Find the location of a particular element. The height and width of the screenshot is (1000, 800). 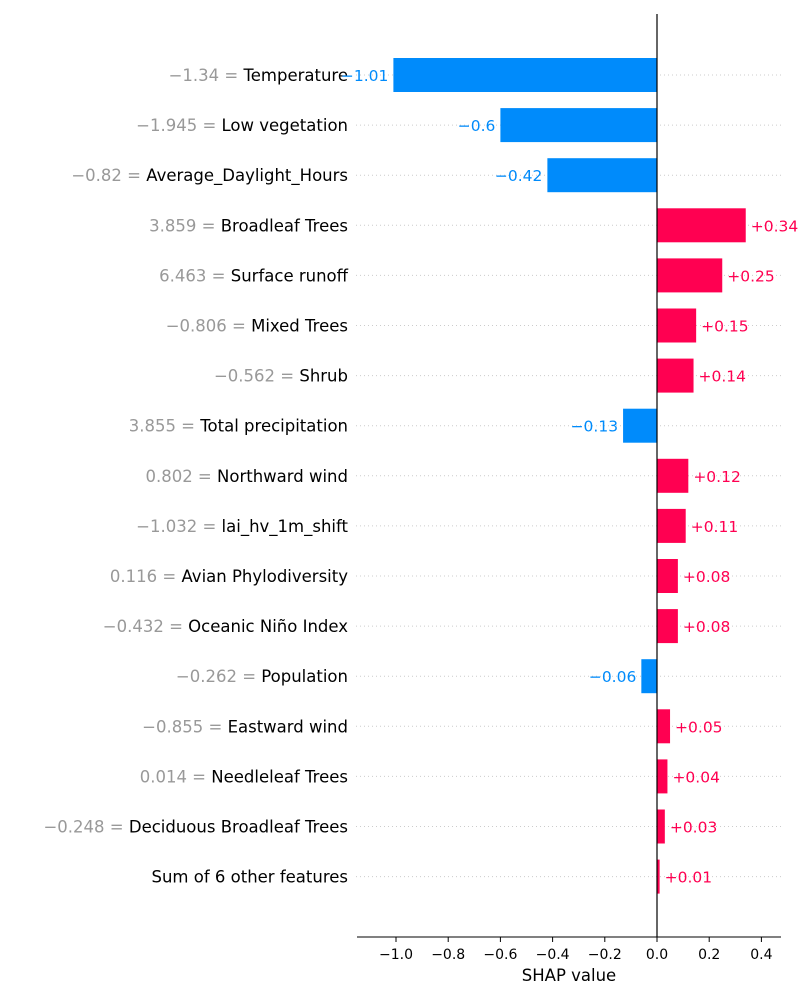

row-label: −1.945 = Low vegetation is located at coordinates (242, 125).